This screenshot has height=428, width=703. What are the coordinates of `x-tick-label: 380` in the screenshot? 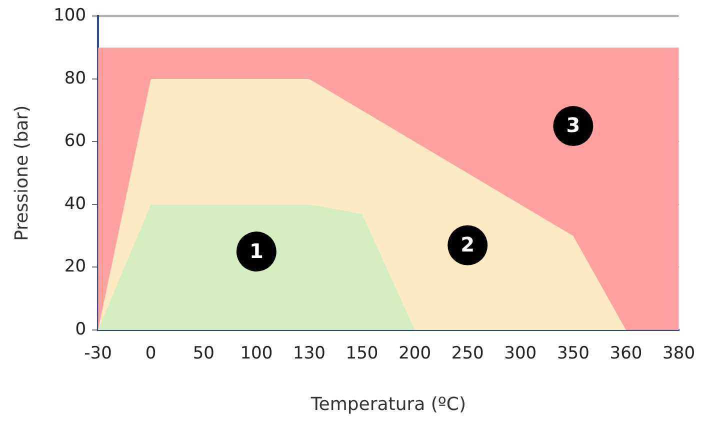 It's located at (679, 354).